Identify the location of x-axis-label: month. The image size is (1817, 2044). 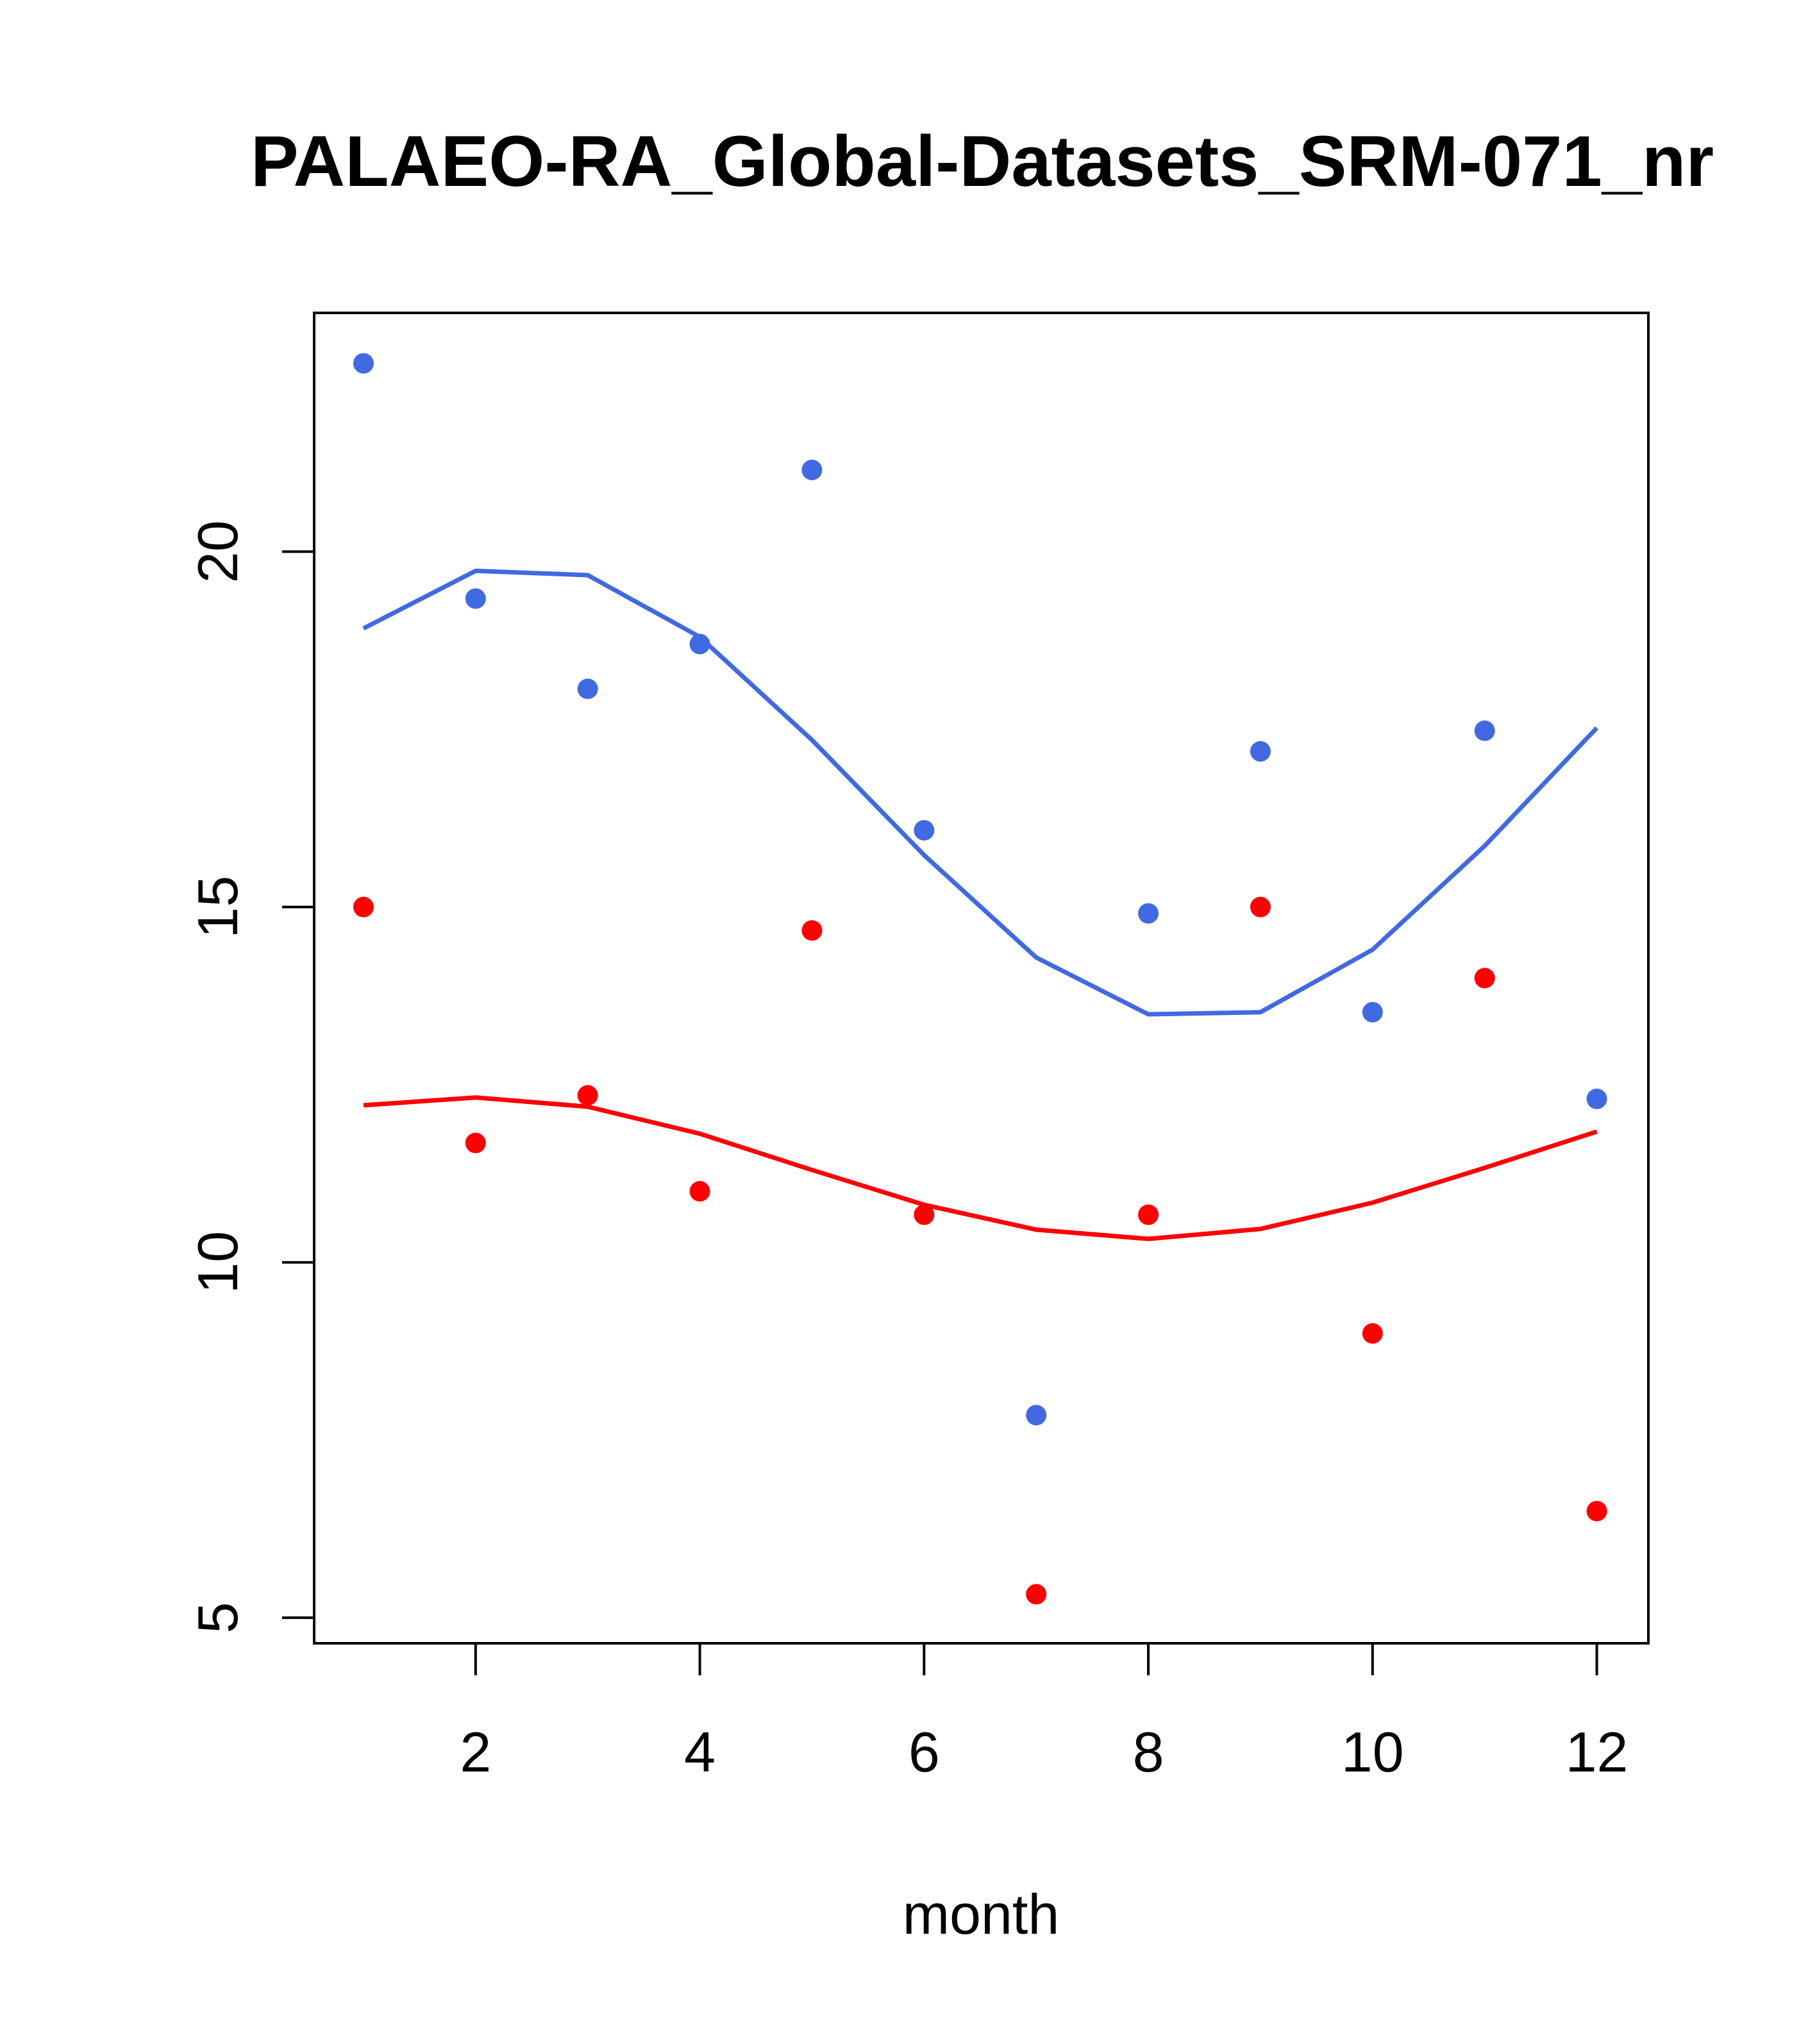
(981, 1914).